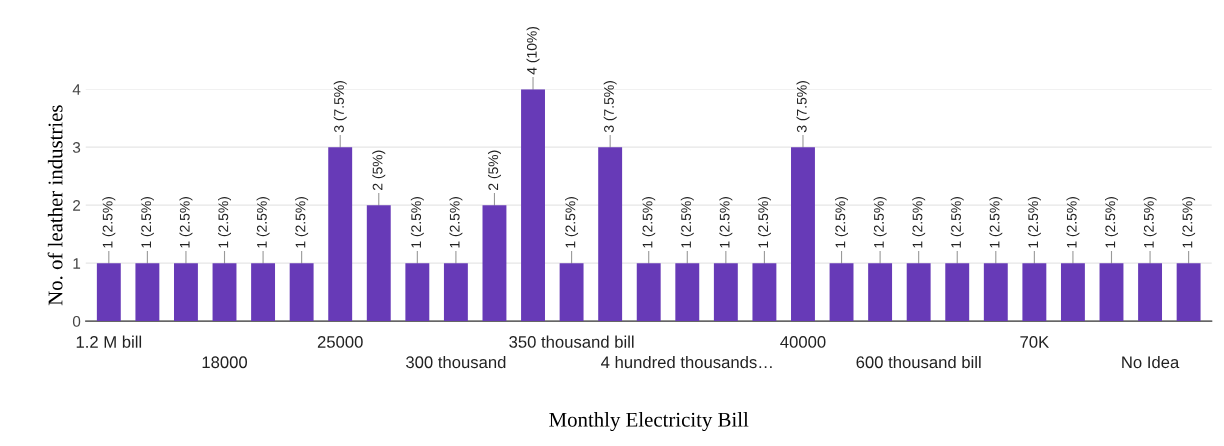 The image size is (1224, 446). Describe the element at coordinates (77, 263) in the screenshot. I see `y-tick-label: 1` at that location.